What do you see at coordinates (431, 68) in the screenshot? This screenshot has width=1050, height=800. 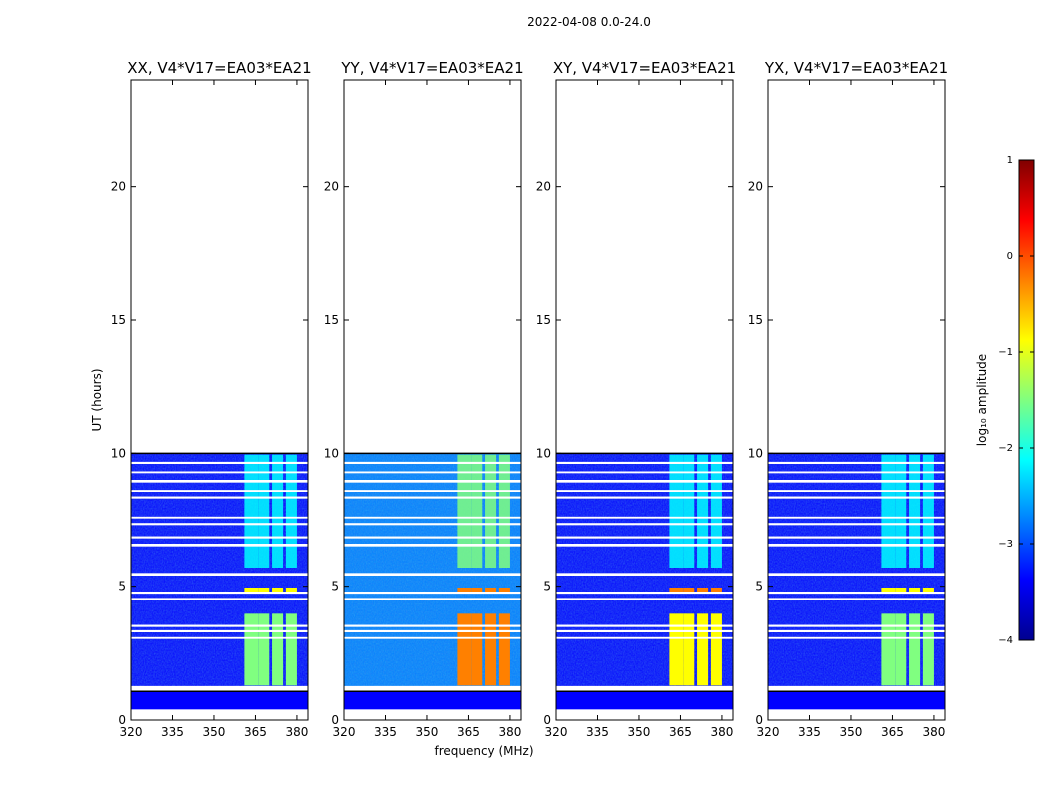 I see `panel-title: YY, V4*V17=EA03*EA21` at bounding box center [431, 68].